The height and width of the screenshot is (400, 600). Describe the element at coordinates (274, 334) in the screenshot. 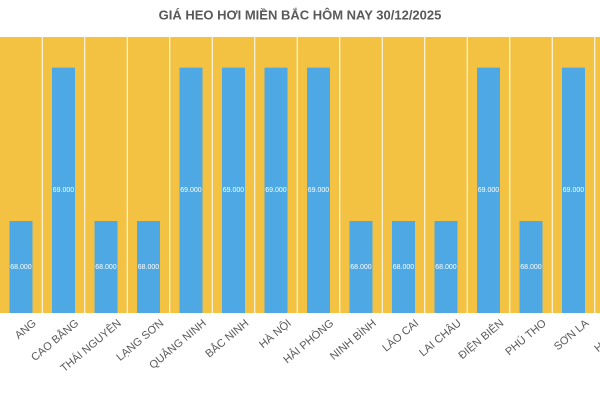

I see `x-tick-label: HÀ NỘI` at that location.